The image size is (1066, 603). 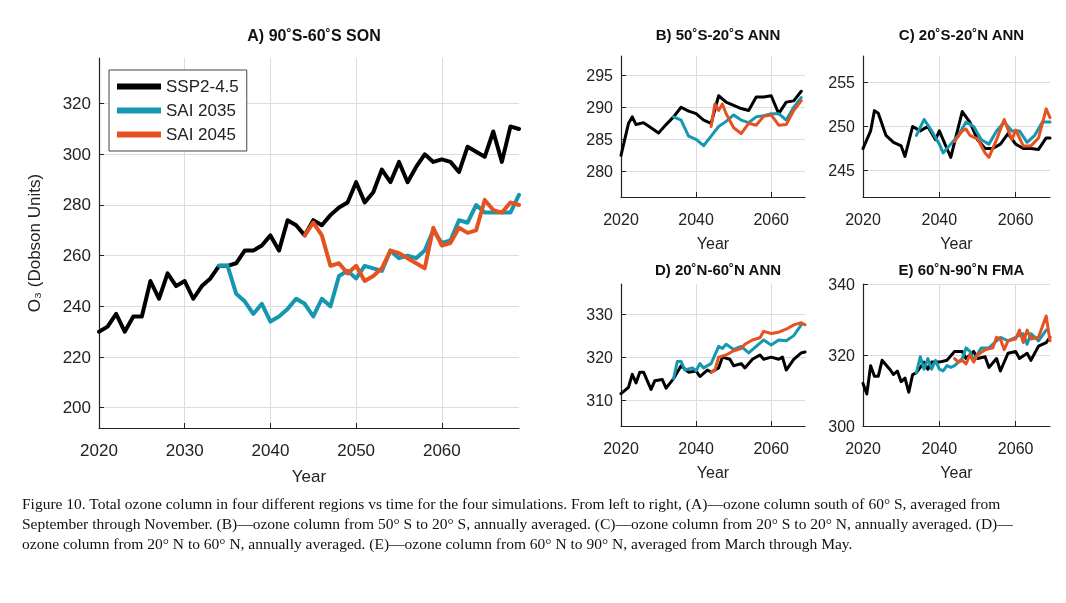 What do you see at coordinates (76, 306) in the screenshot?
I see `y-tick-label: 240` at bounding box center [76, 306].